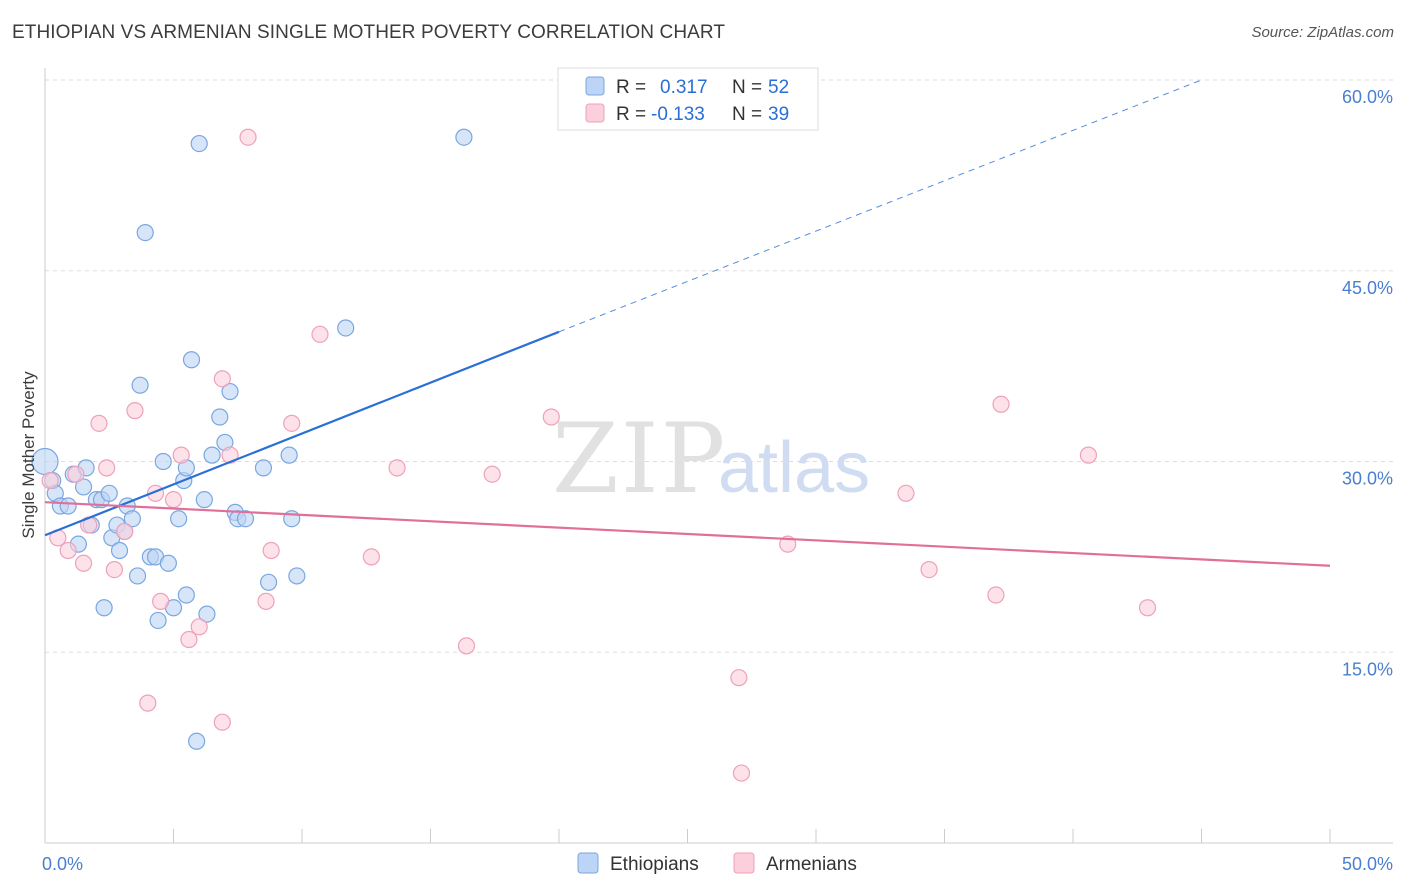  Describe the element at coordinates (1322, 32) in the screenshot. I see `source-label: Source: ZipAtlas.com` at that location.